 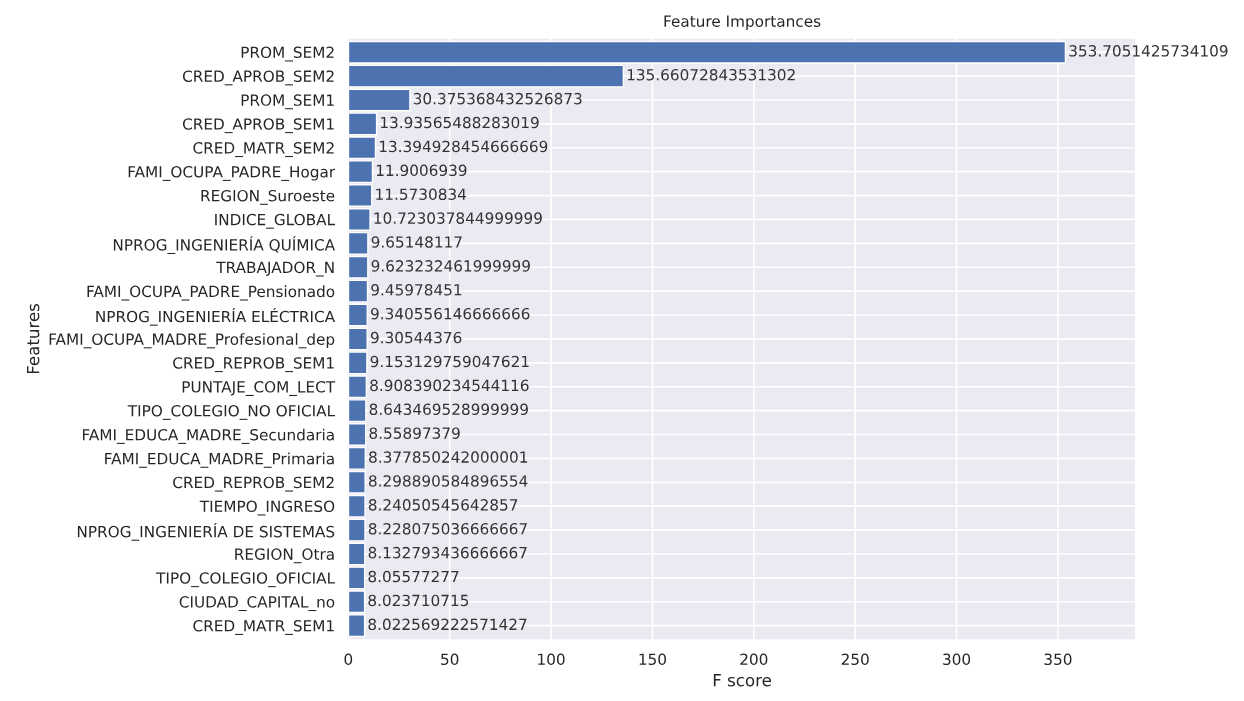 I want to click on y-tick-label: TIPO_COLEGIO_OFICIAL, so click(x=246, y=580).